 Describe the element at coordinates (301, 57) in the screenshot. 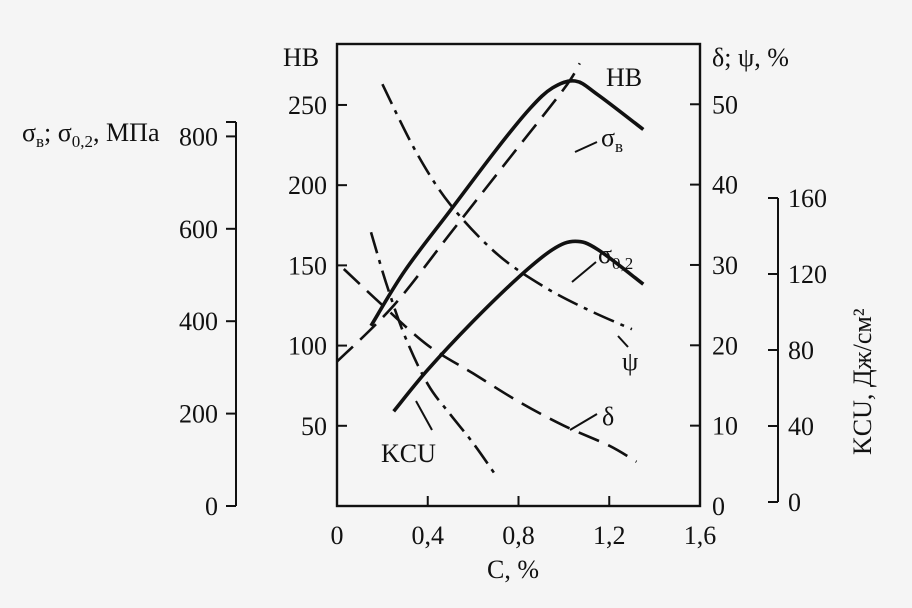

I see `hb-axis-title: HB` at that location.